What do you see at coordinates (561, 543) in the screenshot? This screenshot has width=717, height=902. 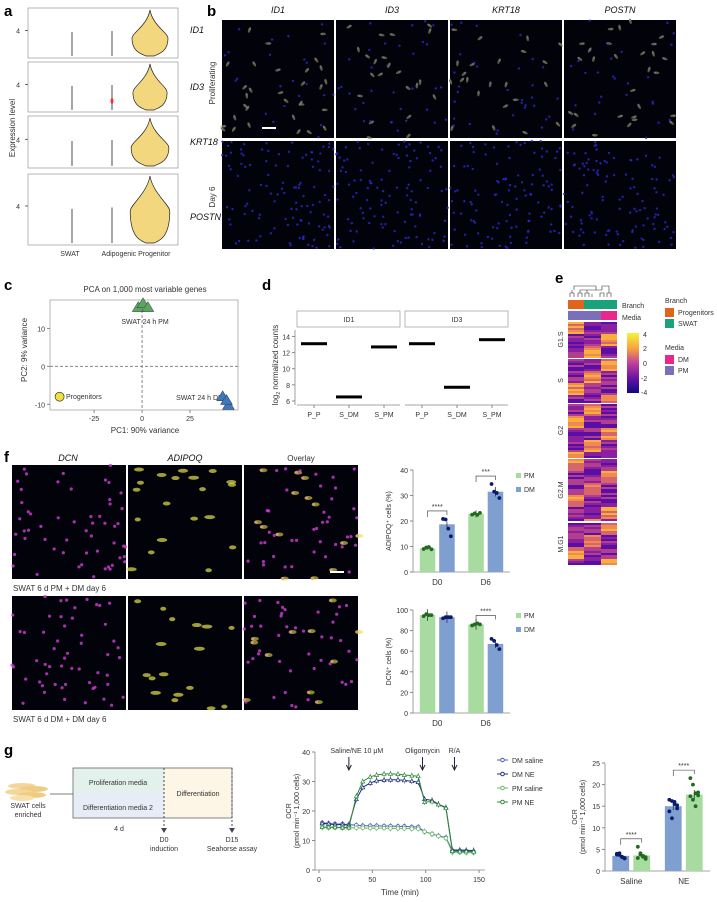 I see `heatmap-row-label: M.G1` at bounding box center [561, 543].